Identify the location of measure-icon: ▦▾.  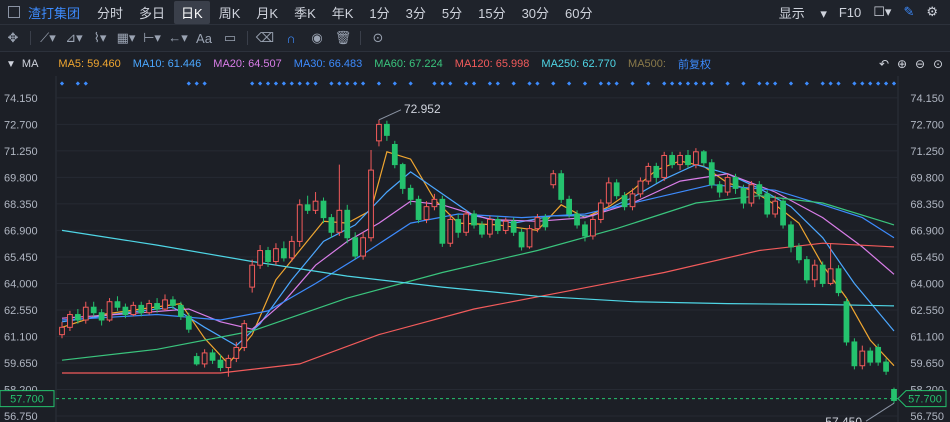
(126, 37).